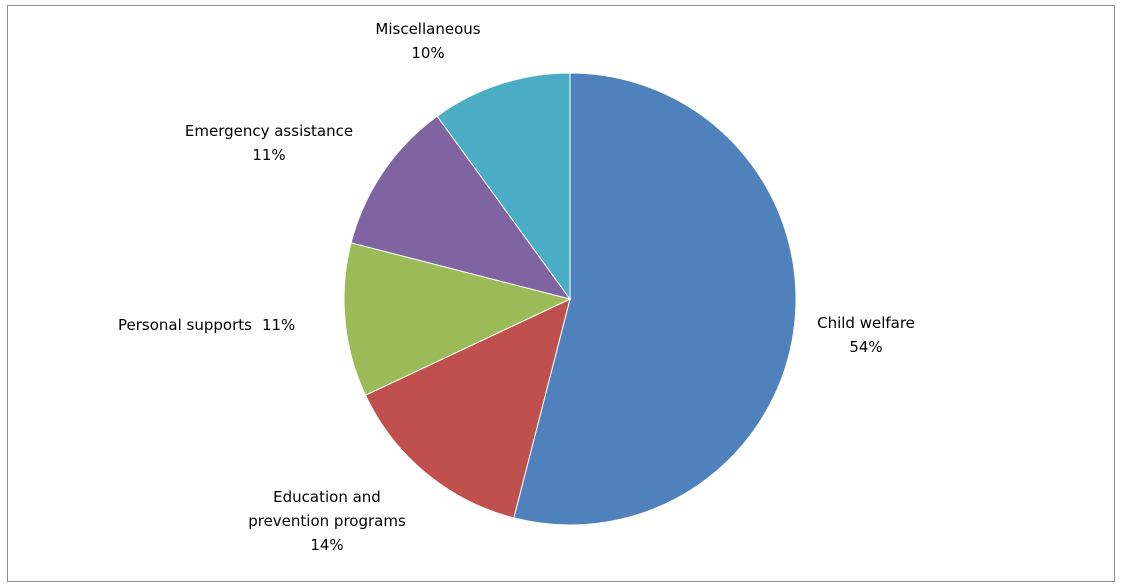 The width and height of the screenshot is (1122, 588). Describe the element at coordinates (269, 131) in the screenshot. I see `label-emergency-assistance: Emergency assistance` at that location.